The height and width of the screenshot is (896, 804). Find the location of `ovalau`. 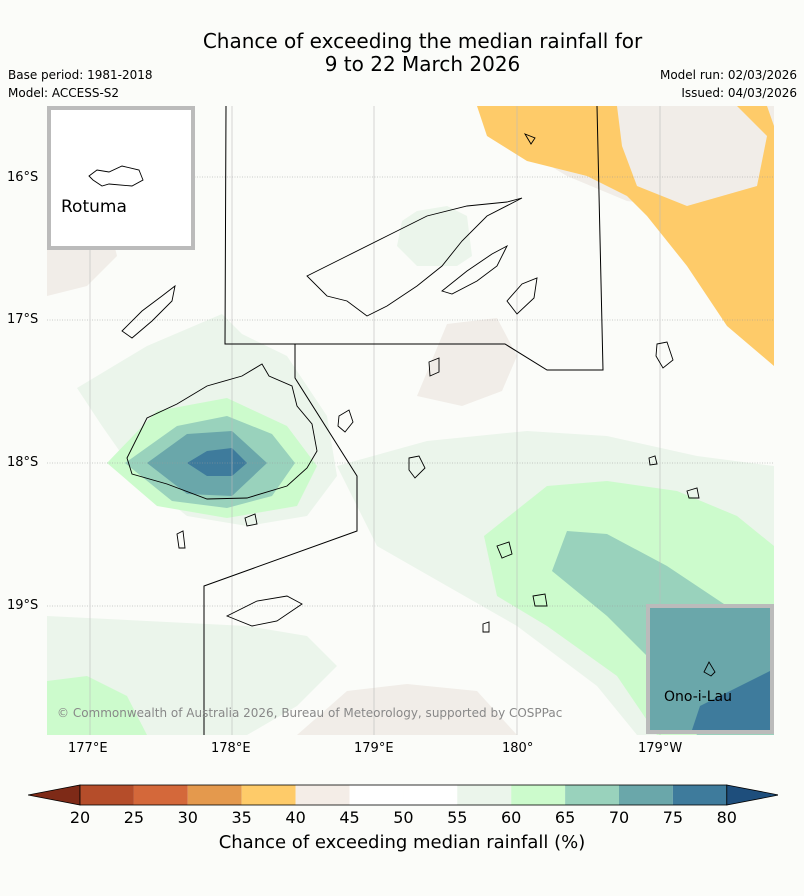

ovalau is located at coordinates (345, 421).